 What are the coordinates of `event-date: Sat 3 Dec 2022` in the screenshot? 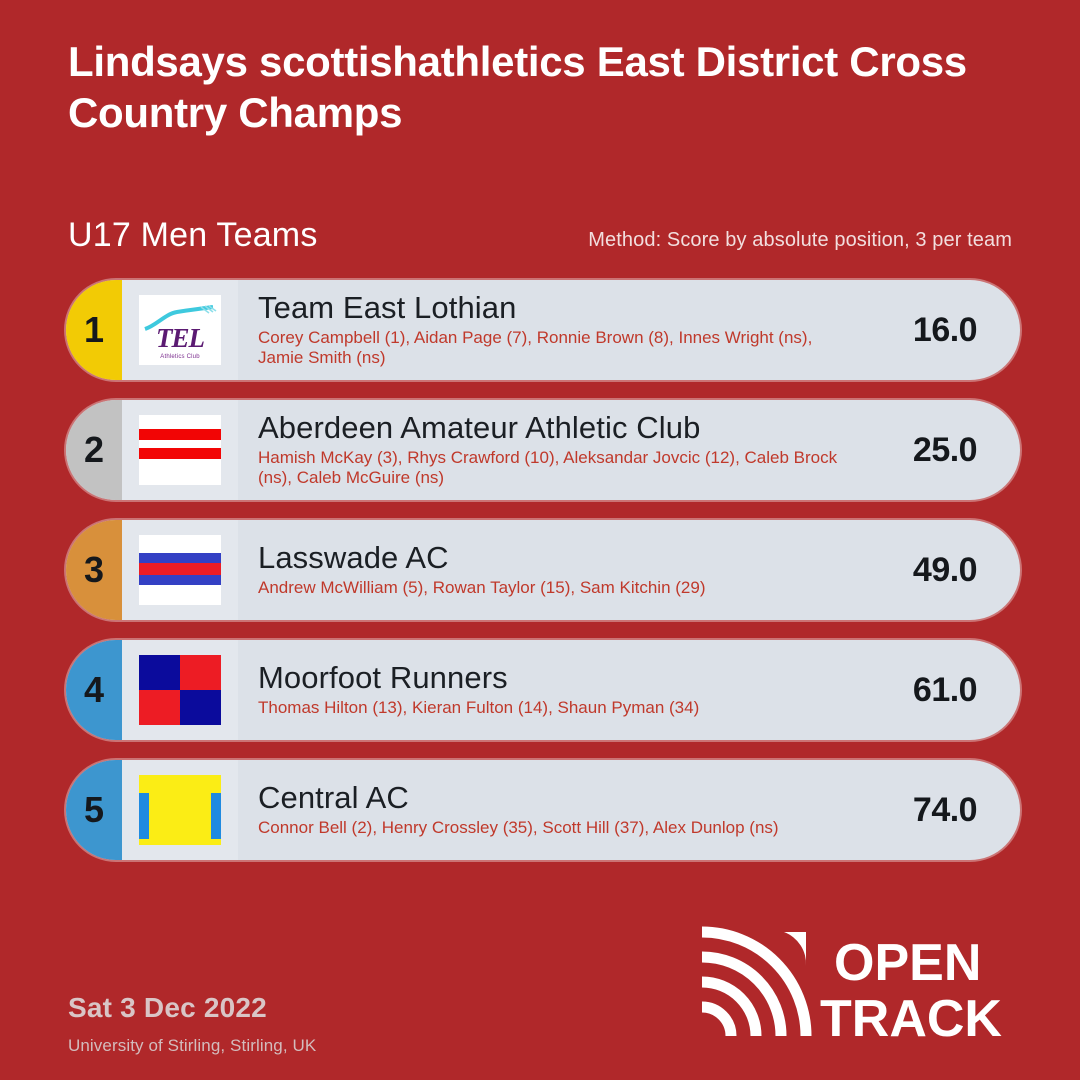 It's located at (167, 1007).